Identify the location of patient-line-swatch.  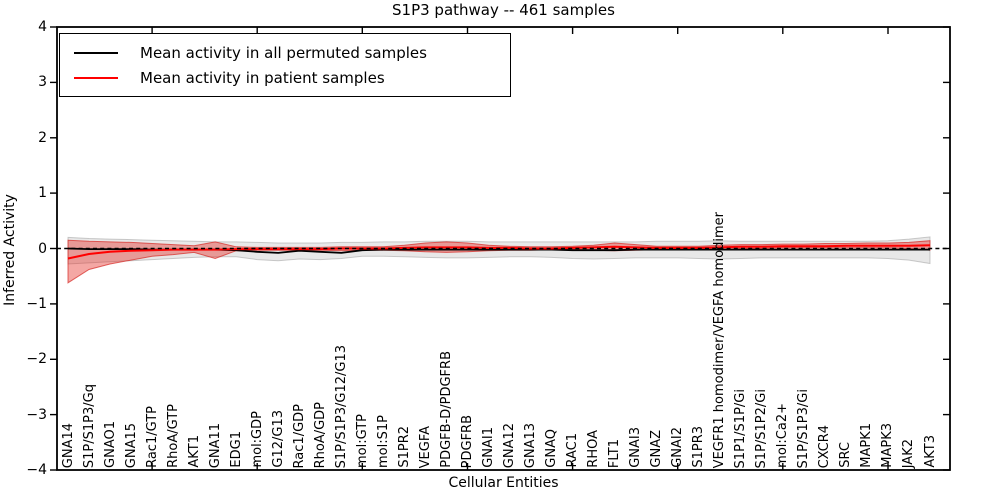
(96, 77).